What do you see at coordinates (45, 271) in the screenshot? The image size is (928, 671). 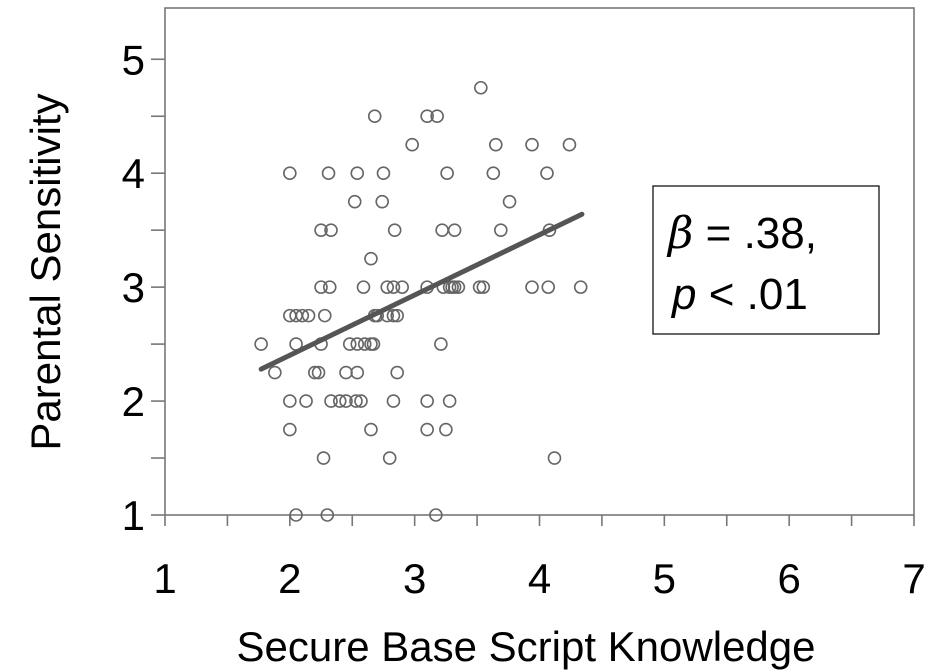 I see `y-axis-title: Parental Sensitivity` at bounding box center [45, 271].